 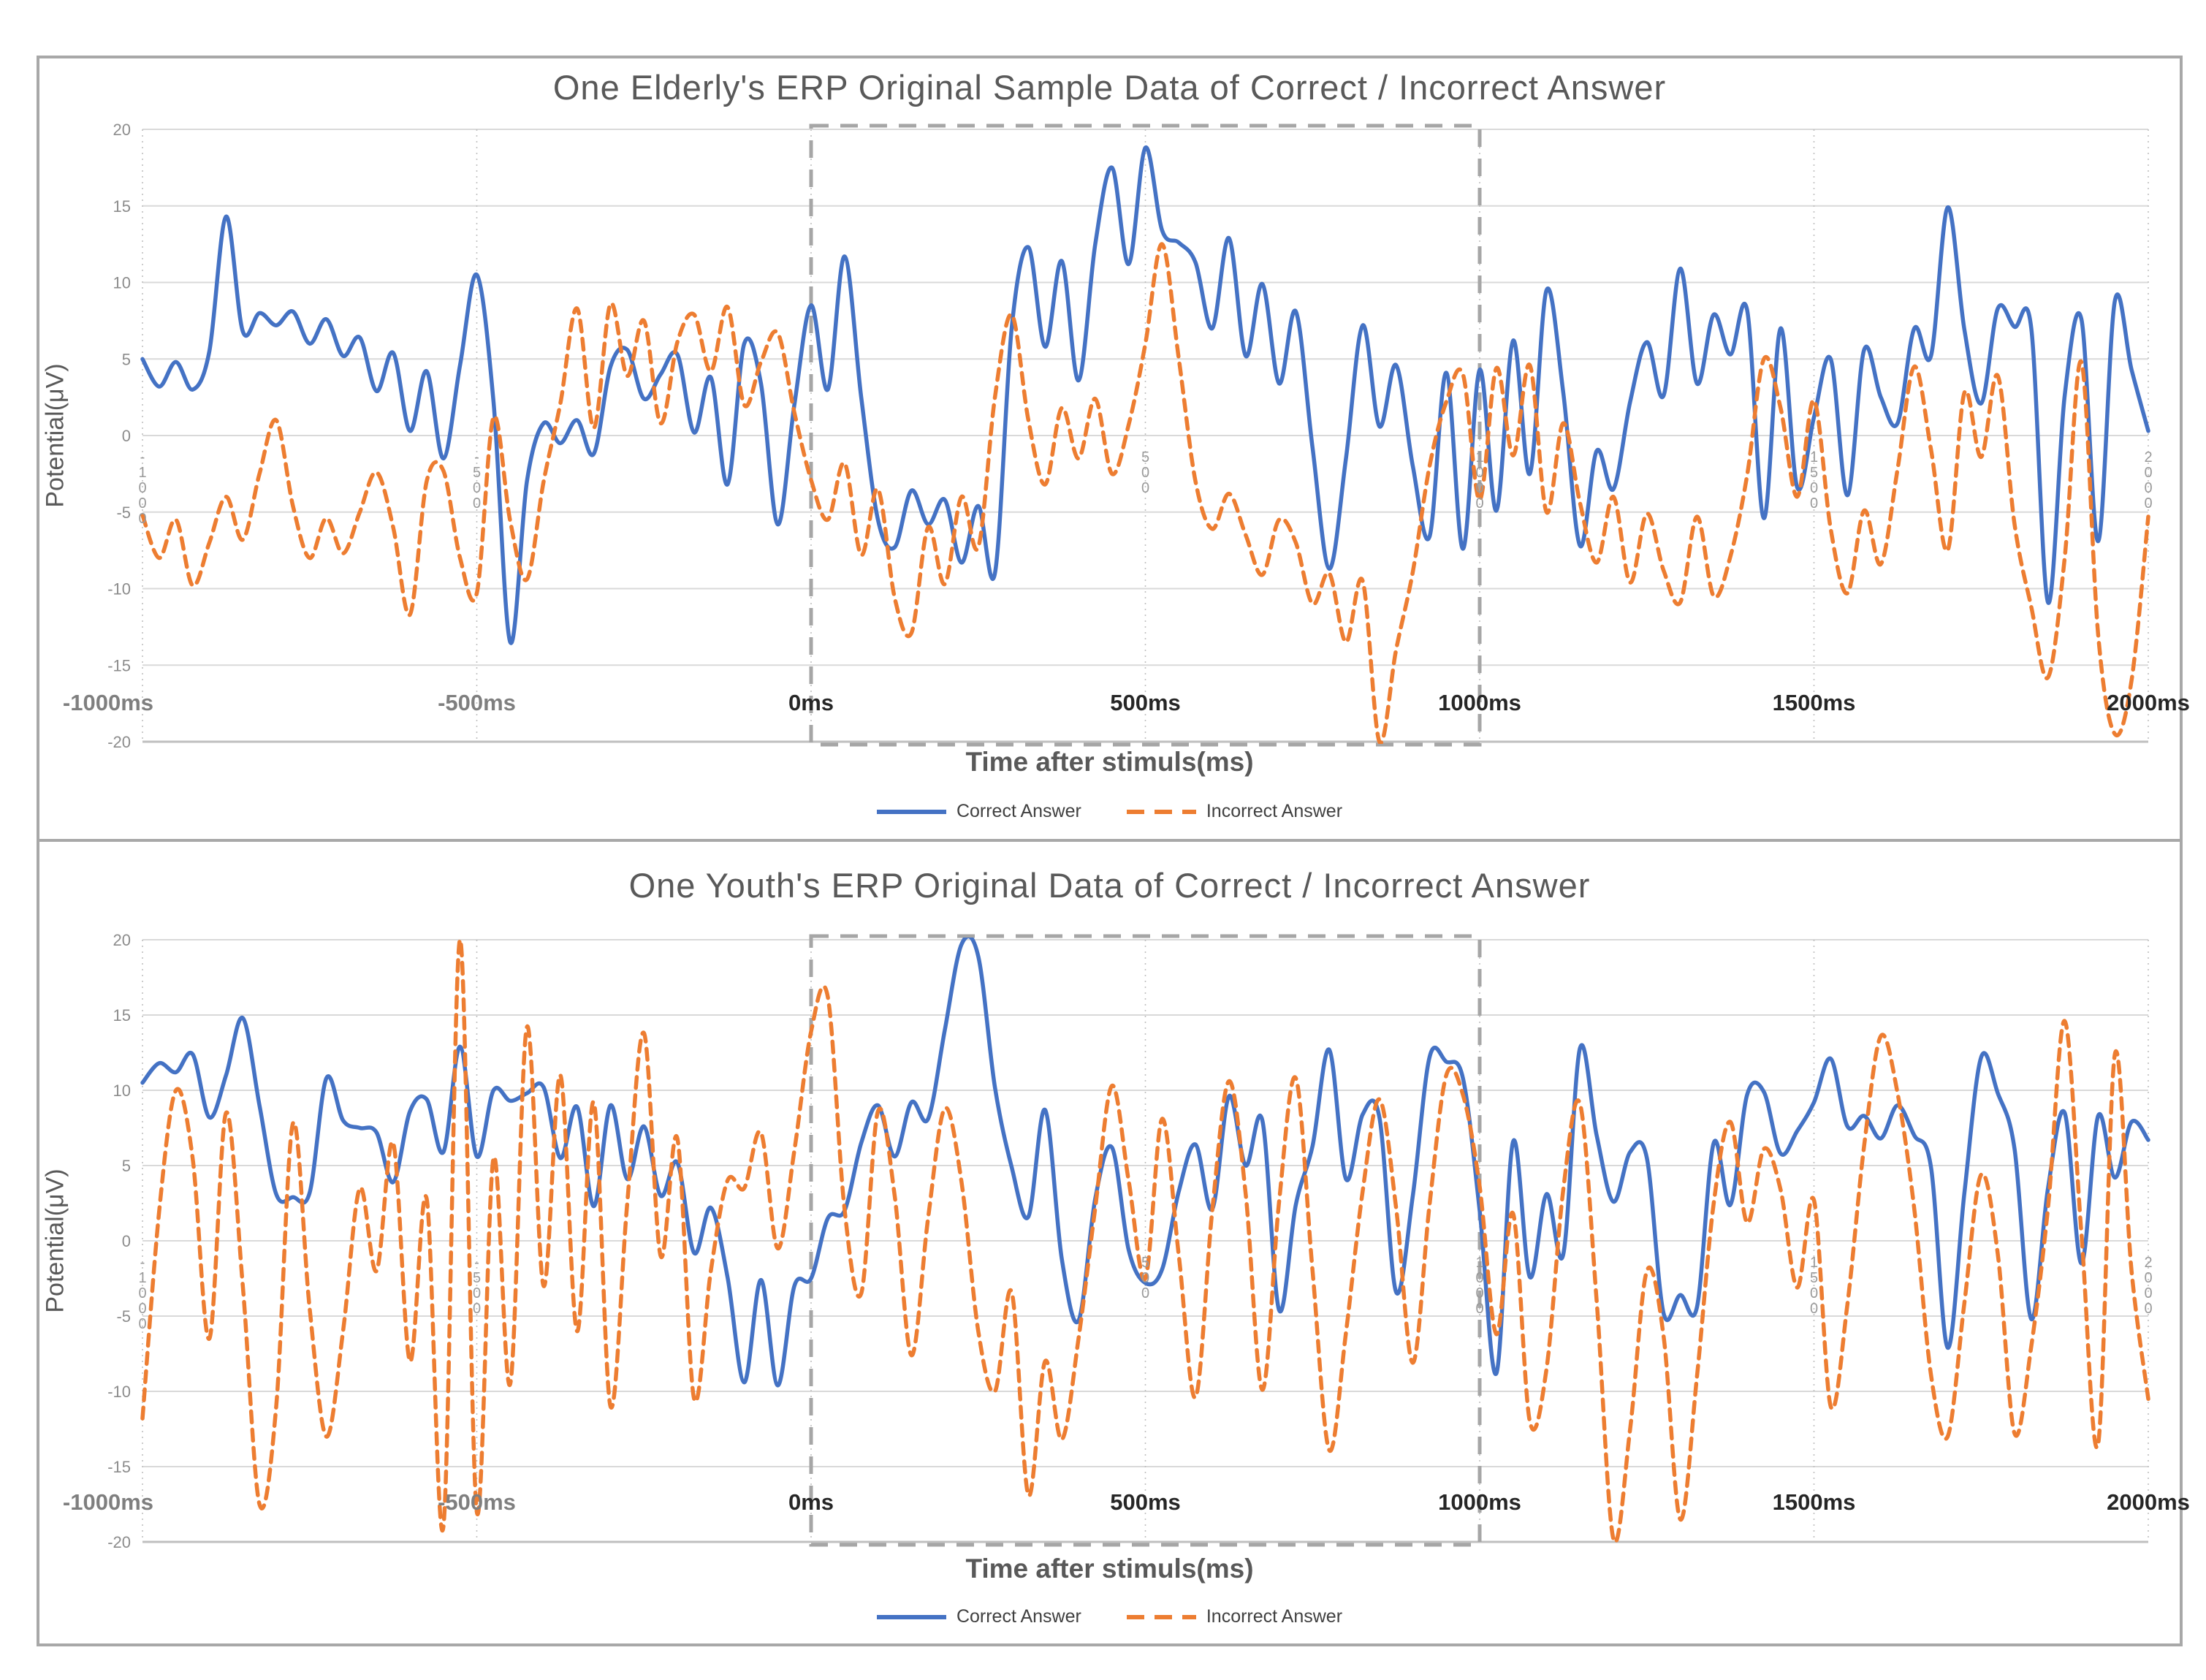 What do you see at coordinates (1110, 840) in the screenshot?
I see `panel-divider` at bounding box center [1110, 840].